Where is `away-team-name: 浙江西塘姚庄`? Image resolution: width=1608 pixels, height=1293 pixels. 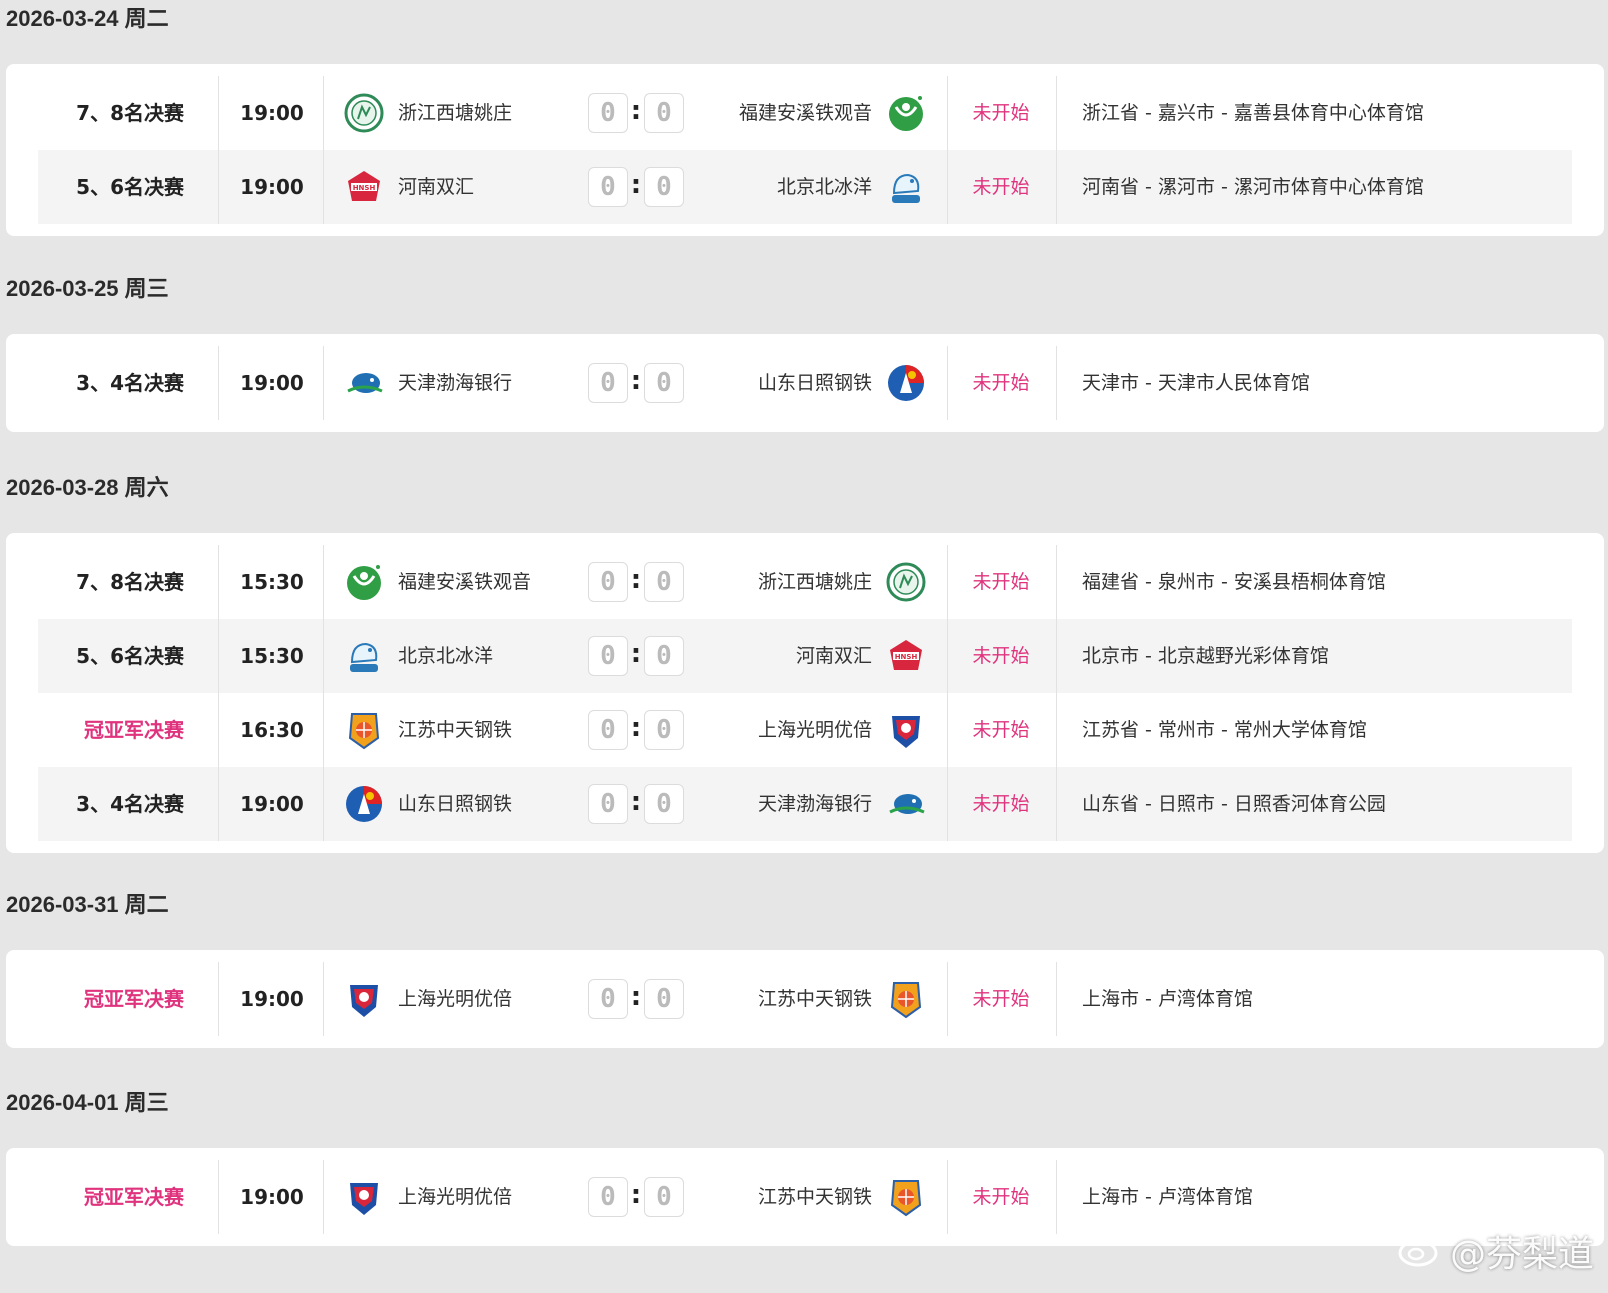
away-team-name: 浙江西塘姚庄 is located at coordinates (814, 582).